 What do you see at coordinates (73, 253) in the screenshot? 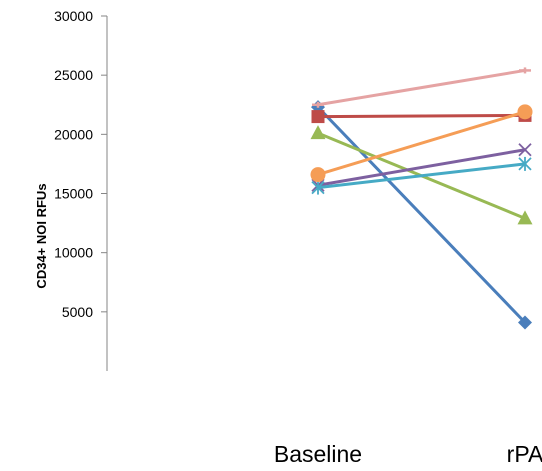
I see `y-tick-label: 10000` at bounding box center [73, 253].